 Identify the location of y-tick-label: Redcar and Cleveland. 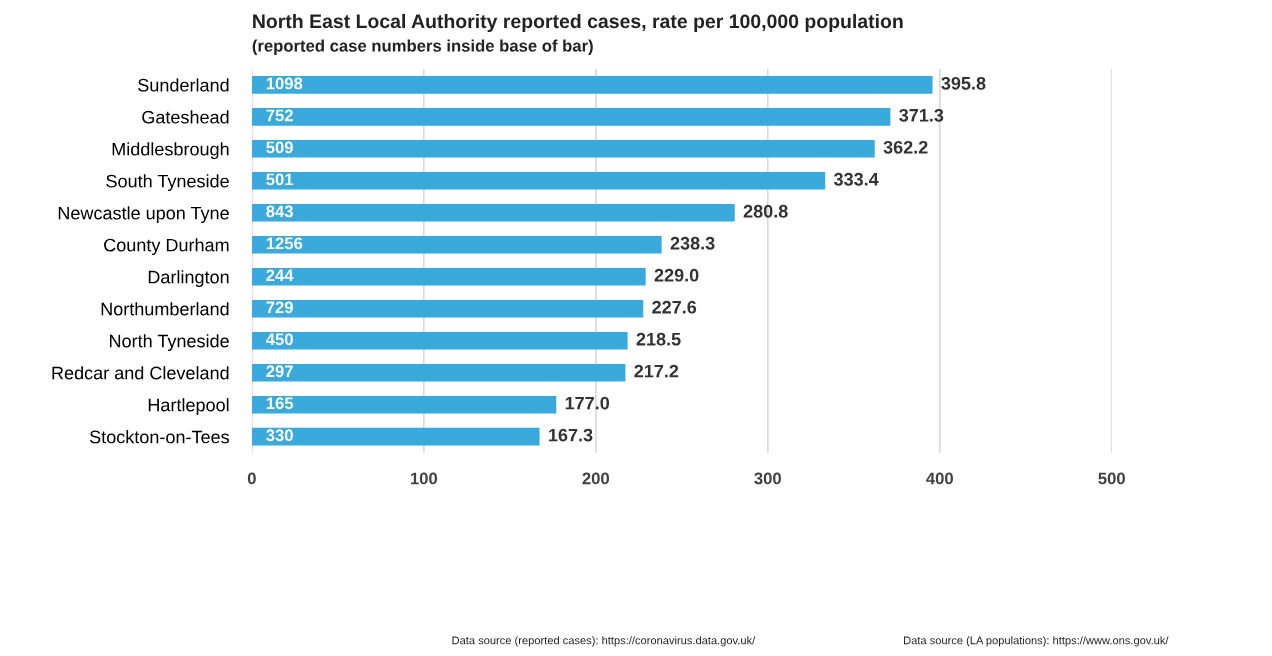
(140, 373).